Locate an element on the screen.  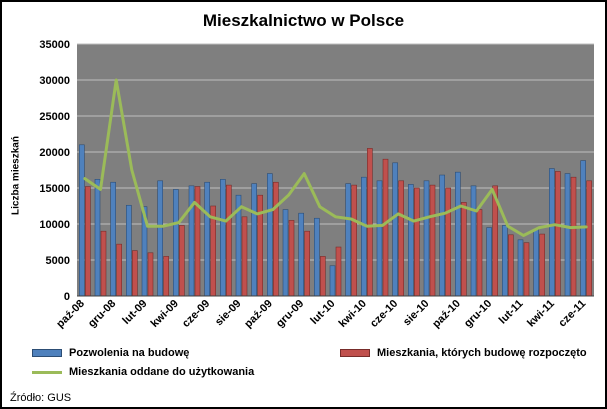
x-tick-label: cze-09 is located at coordinates (196, 314).